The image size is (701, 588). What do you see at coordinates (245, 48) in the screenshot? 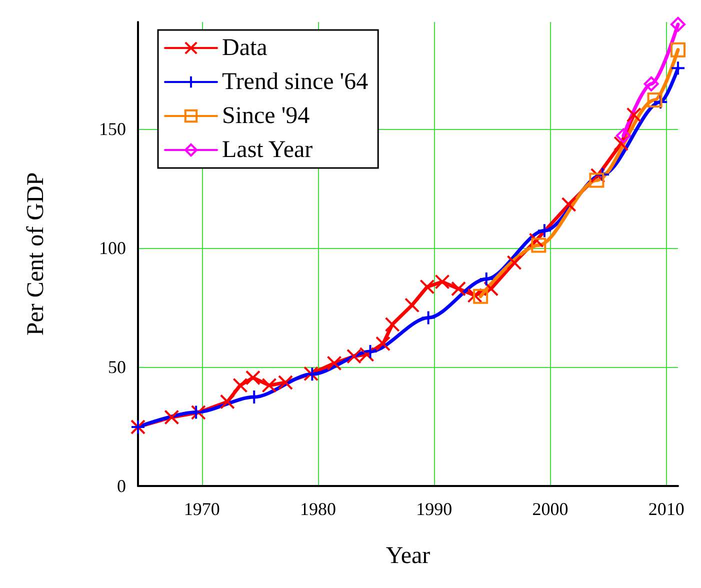
I see `legend-label: Data` at bounding box center [245, 48].